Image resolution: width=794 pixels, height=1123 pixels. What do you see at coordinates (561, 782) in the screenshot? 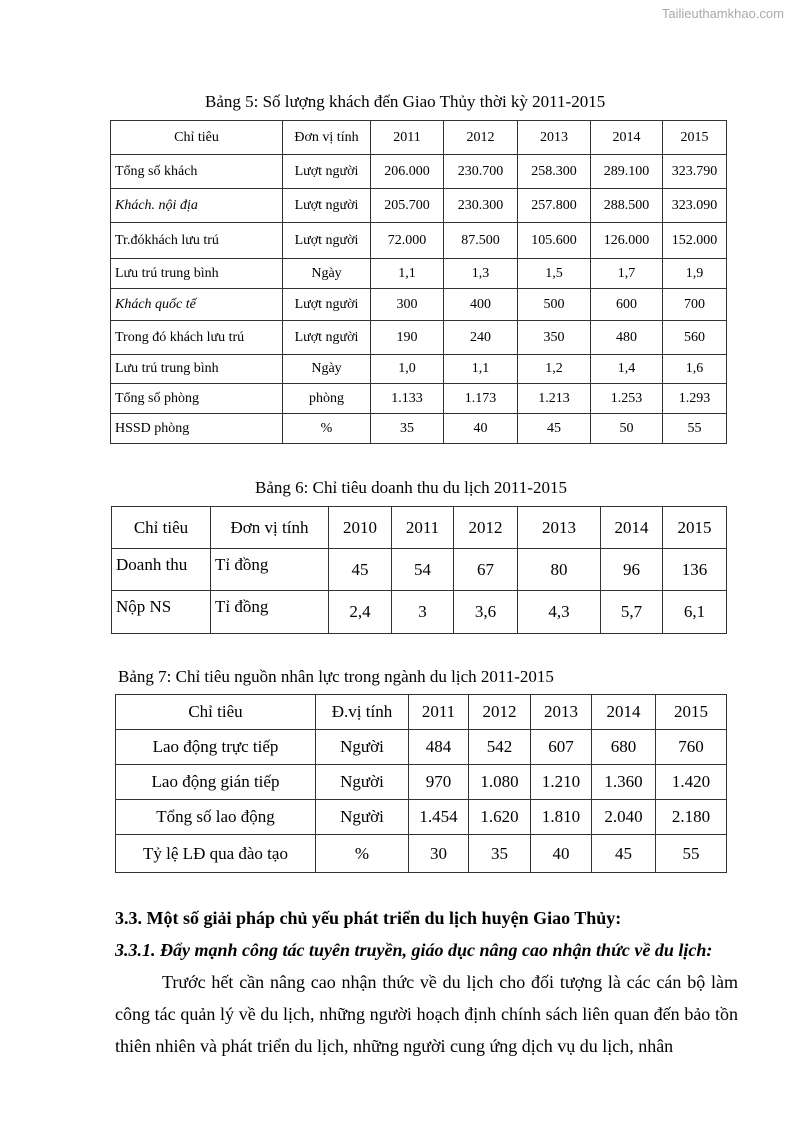
I see `table-cell: 1.210` at bounding box center [561, 782].